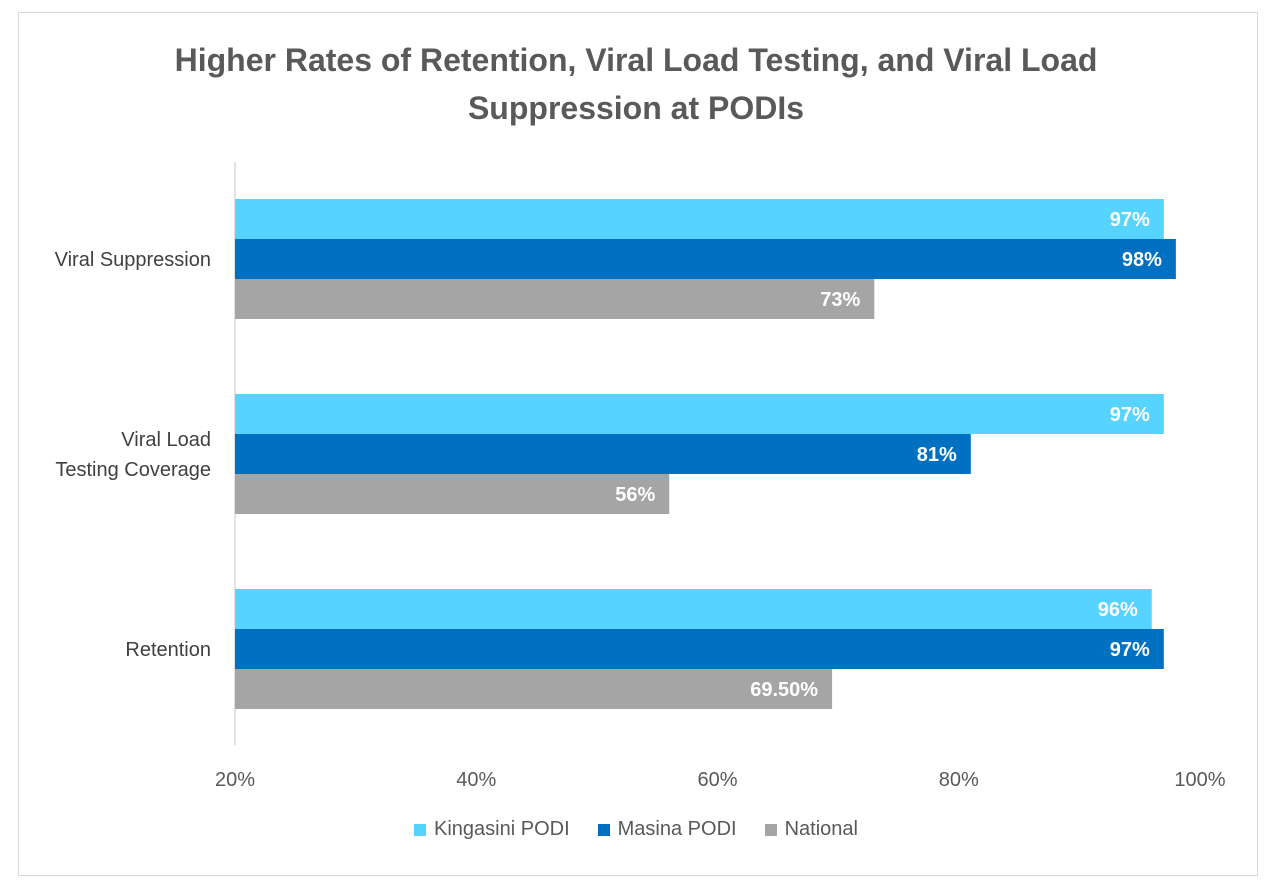 The image size is (1272, 894). Describe the element at coordinates (1118, 610) in the screenshot. I see `data-label: 96%` at that location.